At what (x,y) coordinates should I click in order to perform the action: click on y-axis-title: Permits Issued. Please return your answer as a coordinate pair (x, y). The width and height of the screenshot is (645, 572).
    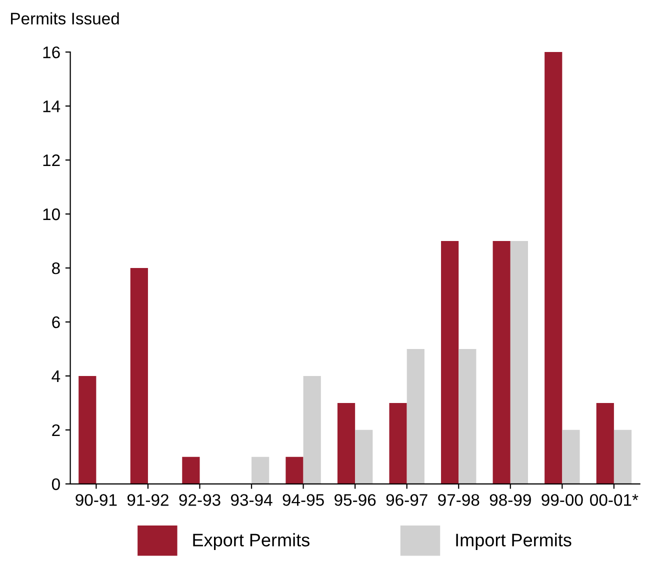
    Looking at the image, I should click on (65, 18).